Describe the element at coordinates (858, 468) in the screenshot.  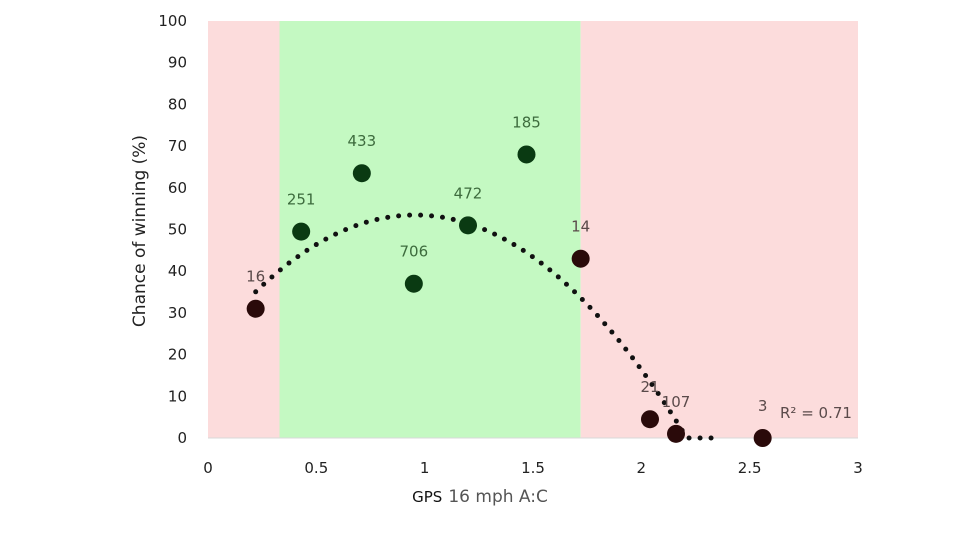
I see `x-tick-label: 3` at that location.